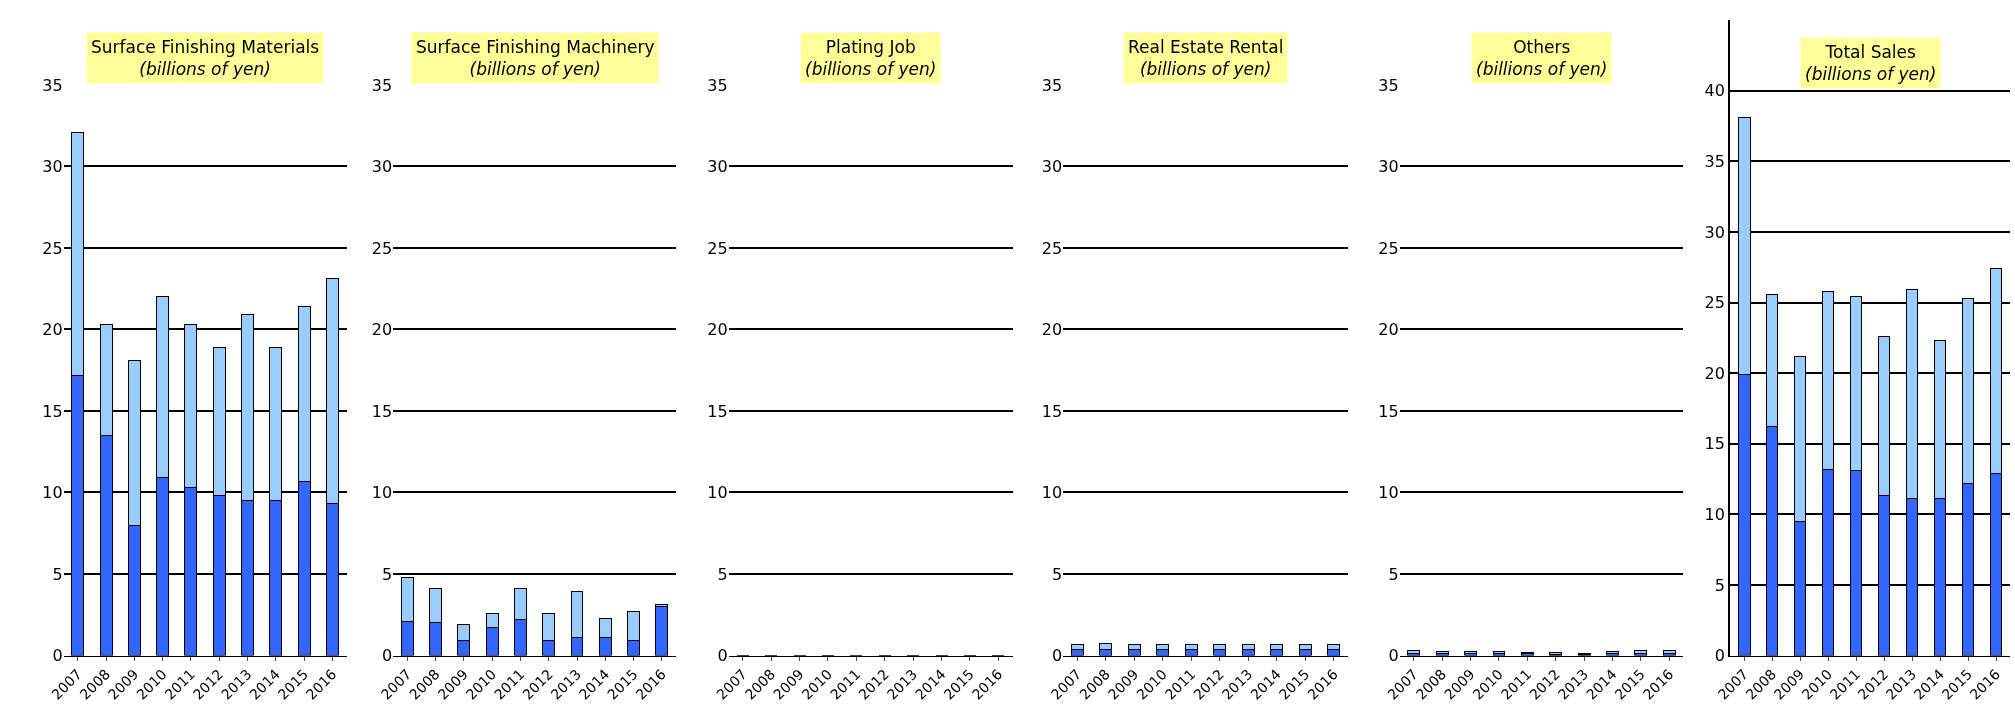 The height and width of the screenshot is (721, 2015). Describe the element at coordinates (1871, 74) in the screenshot. I see `text: (billions of yen)` at that location.